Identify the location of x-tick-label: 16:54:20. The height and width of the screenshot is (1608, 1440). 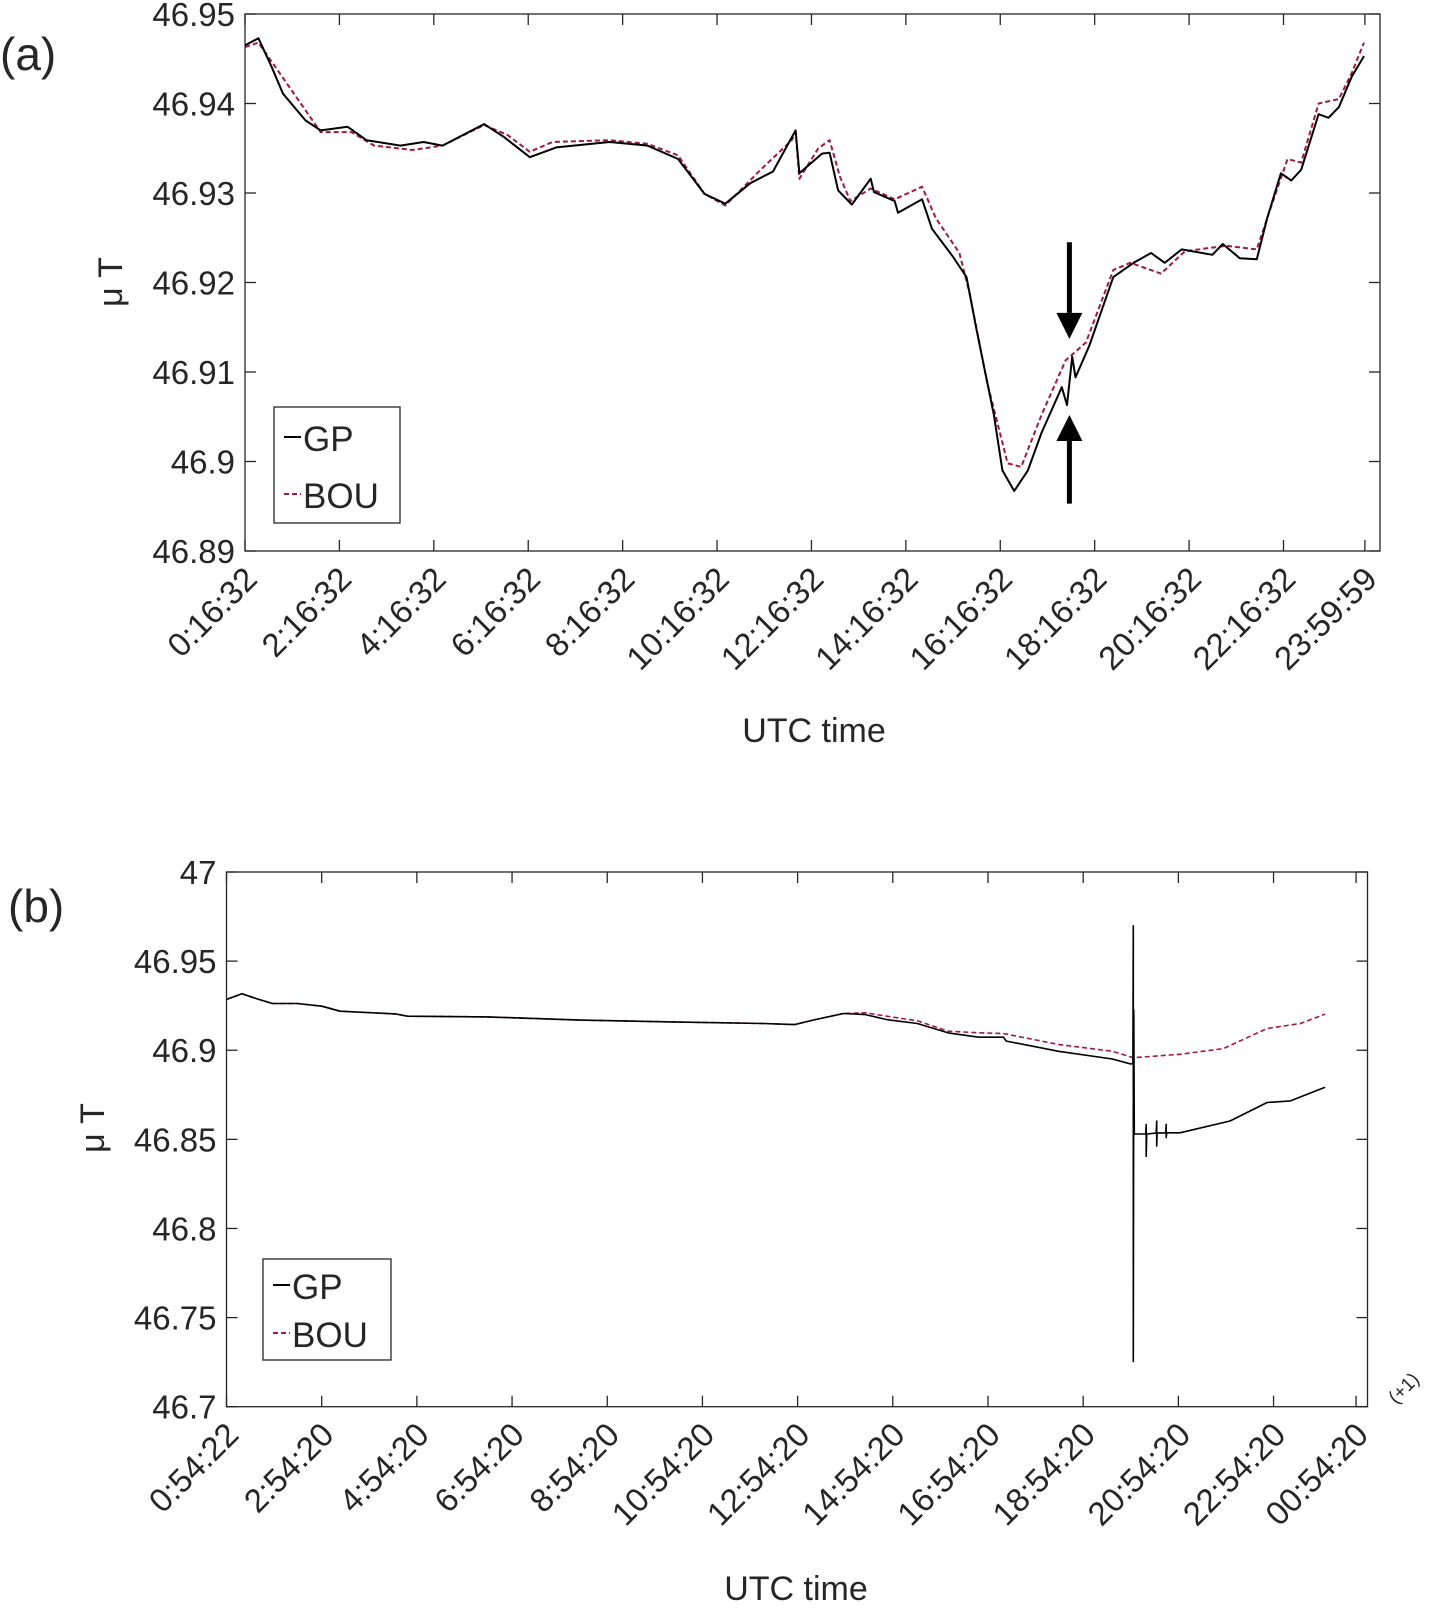
(948, 1473).